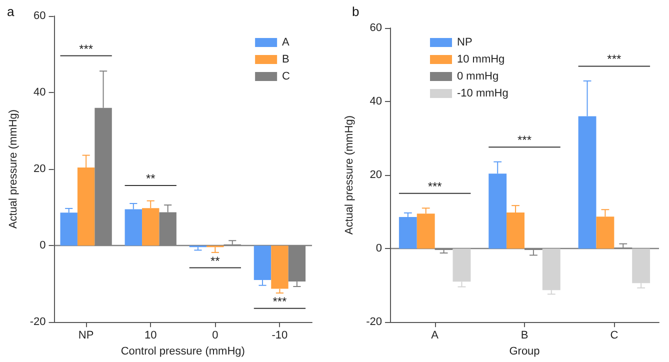 This screenshot has width=669, height=362. What do you see at coordinates (614, 336) in the screenshot?
I see `x-tick-label: C` at bounding box center [614, 336].